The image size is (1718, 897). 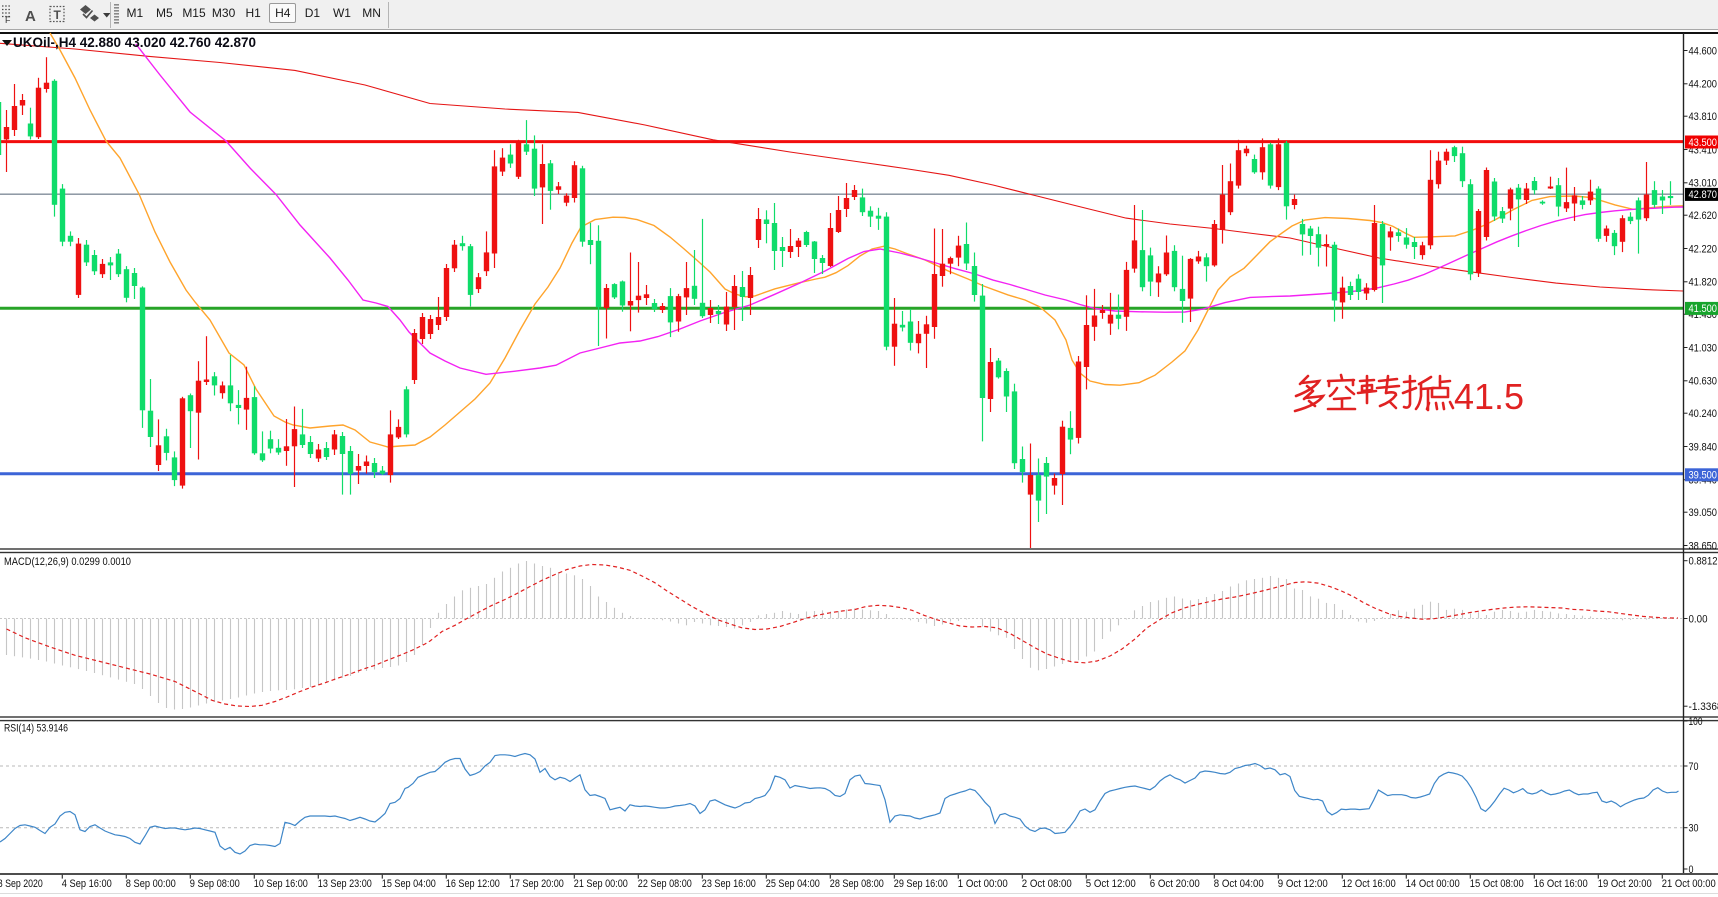 I want to click on svg-text: 29 Sep 16:00, so click(x=921, y=884).